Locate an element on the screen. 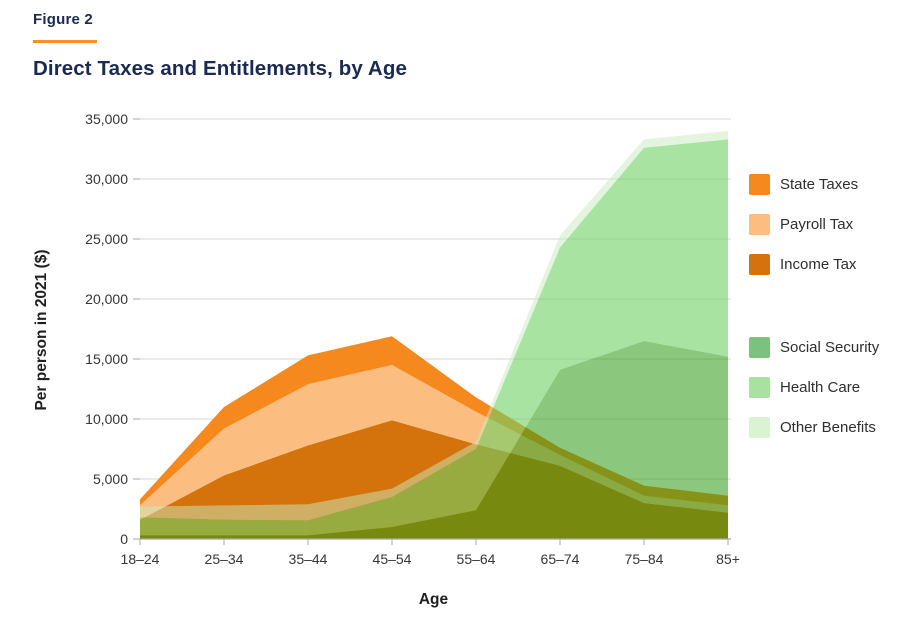 The image size is (900, 621). legend-item-income-tax: Income Tax is located at coordinates (824, 264).